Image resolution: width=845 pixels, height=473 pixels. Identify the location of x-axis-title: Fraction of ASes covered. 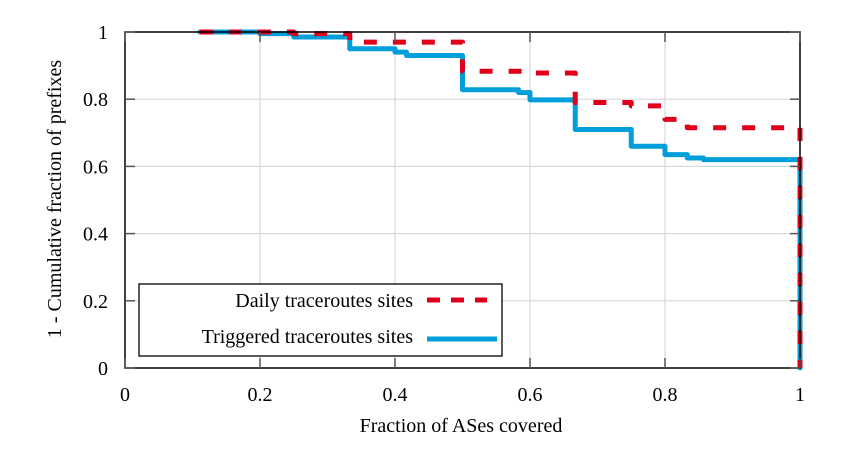
(461, 426).